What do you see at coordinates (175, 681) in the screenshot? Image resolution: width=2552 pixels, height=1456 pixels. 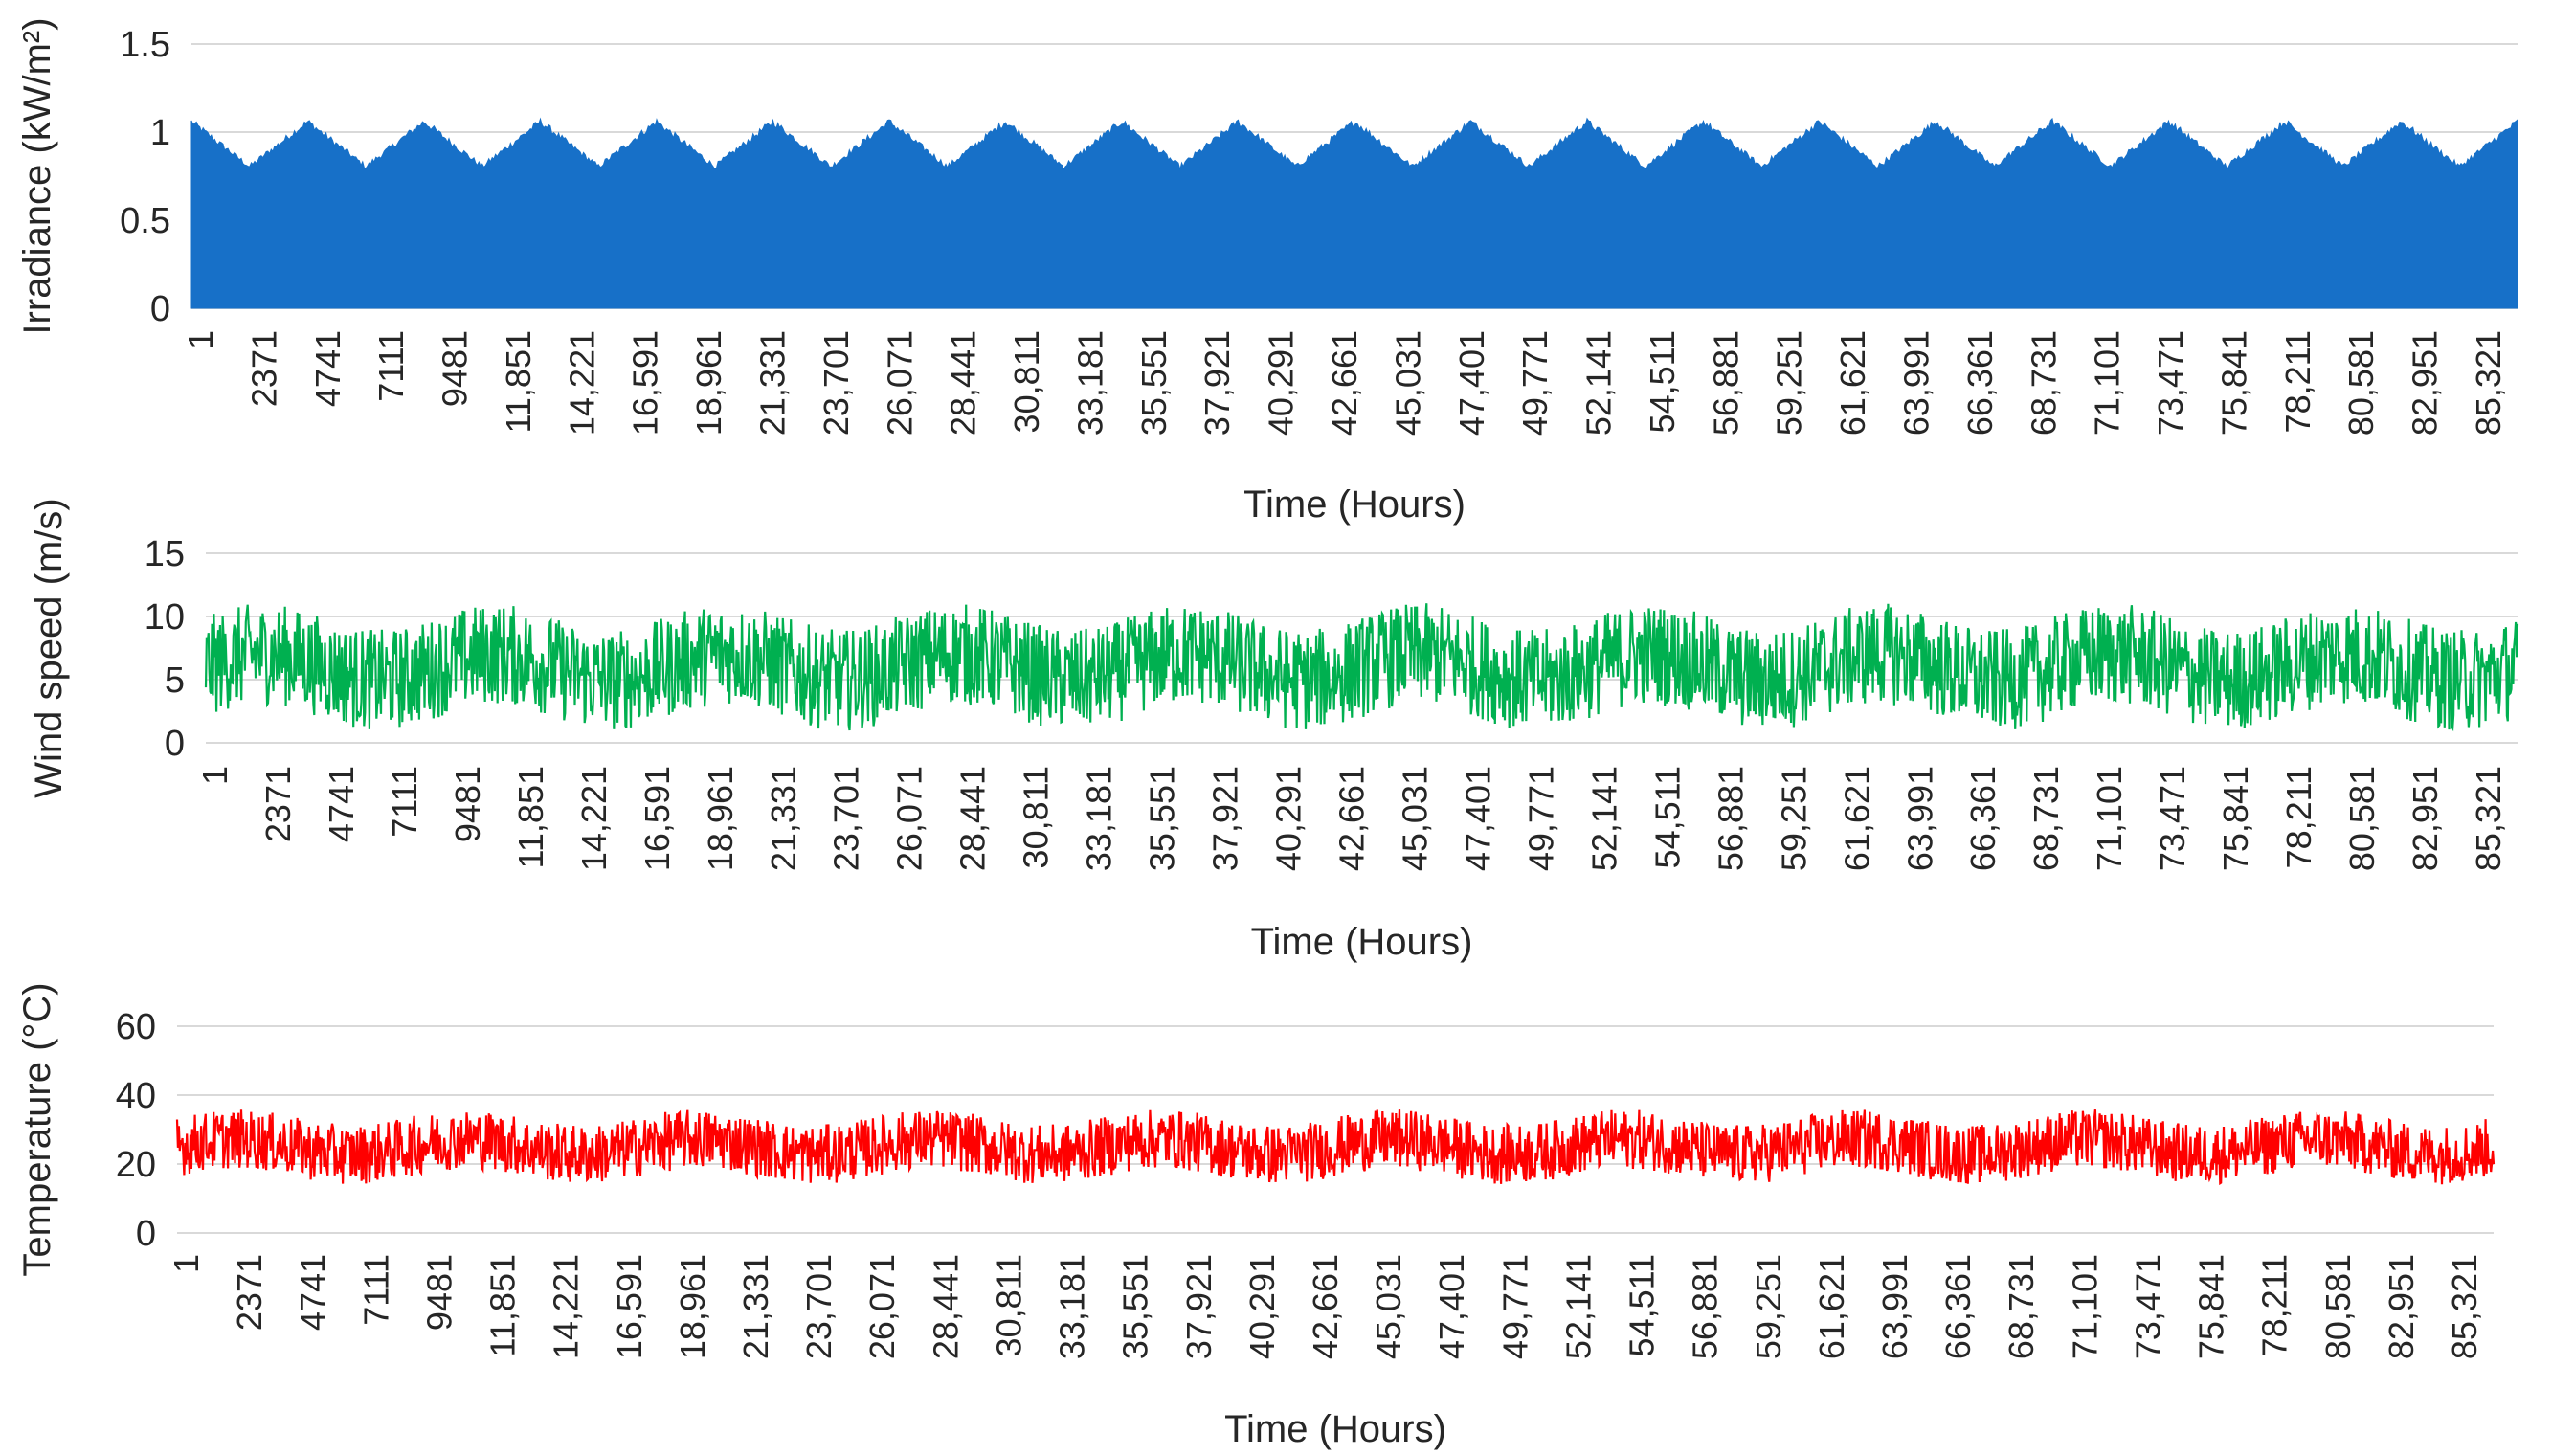 I see `y-tick-label: 5` at bounding box center [175, 681].